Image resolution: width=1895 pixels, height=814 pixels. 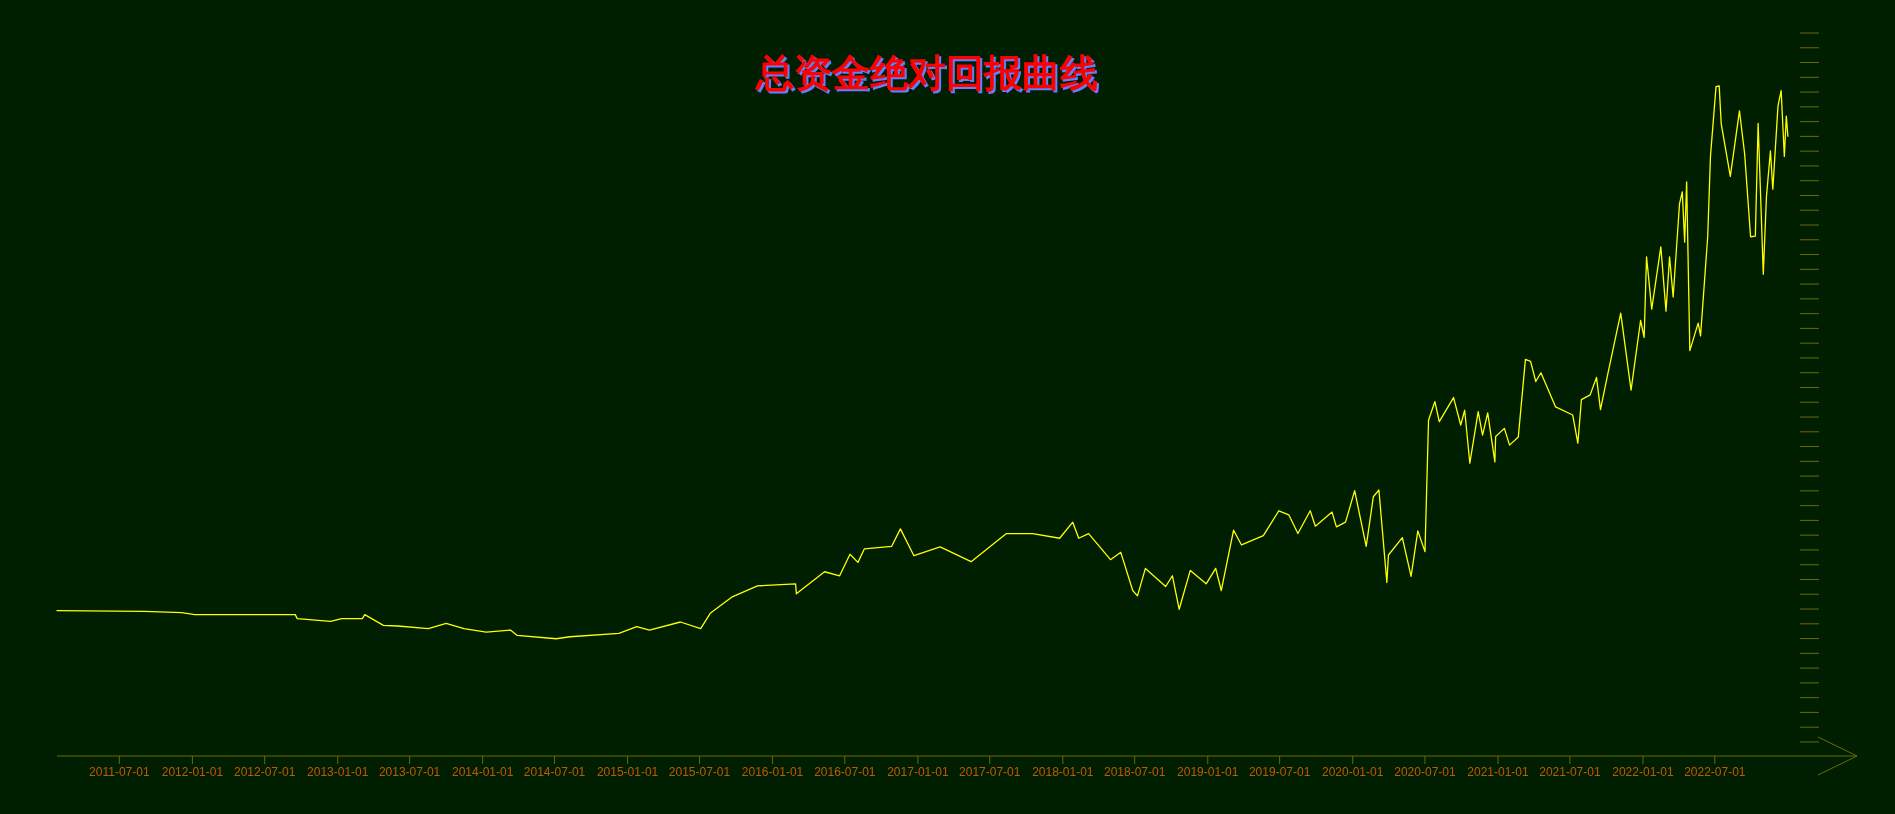 I want to click on x-tick-label: 2014-01-01, so click(x=482, y=772).